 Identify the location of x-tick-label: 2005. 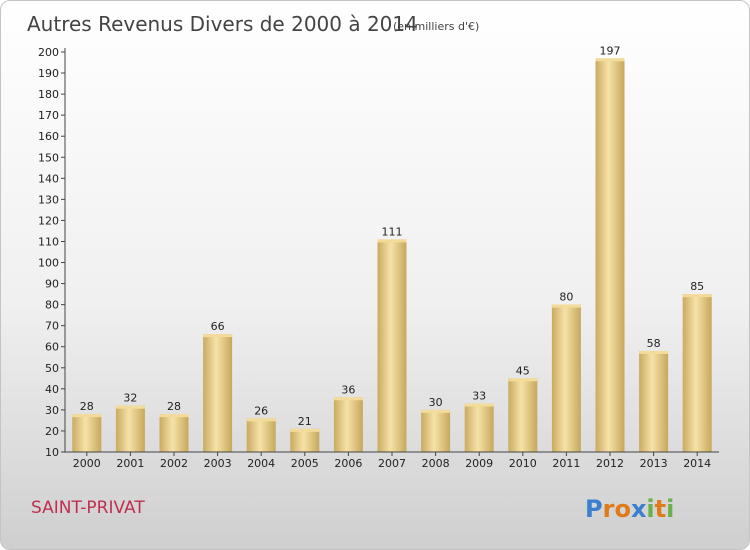
(305, 463).